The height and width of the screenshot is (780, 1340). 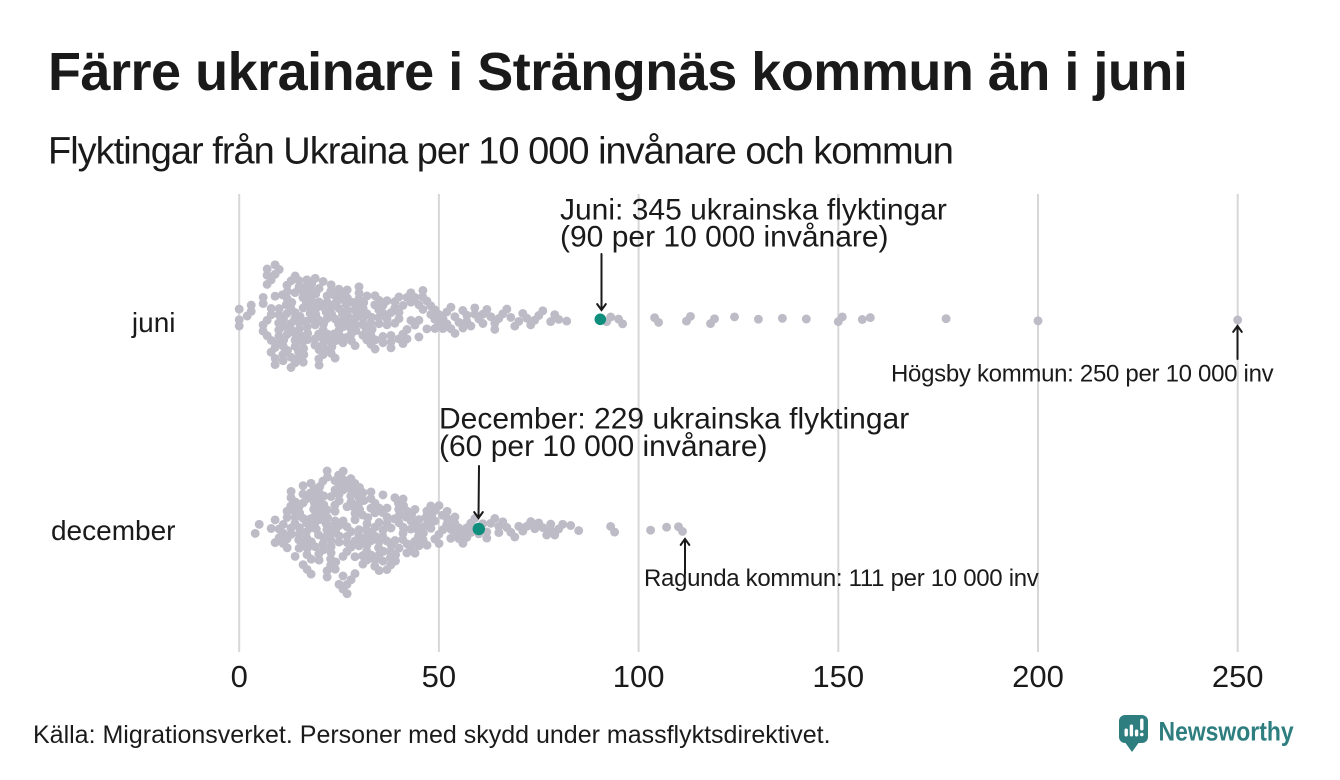 What do you see at coordinates (439, 676) in the screenshot?
I see `svg-text: 50` at bounding box center [439, 676].